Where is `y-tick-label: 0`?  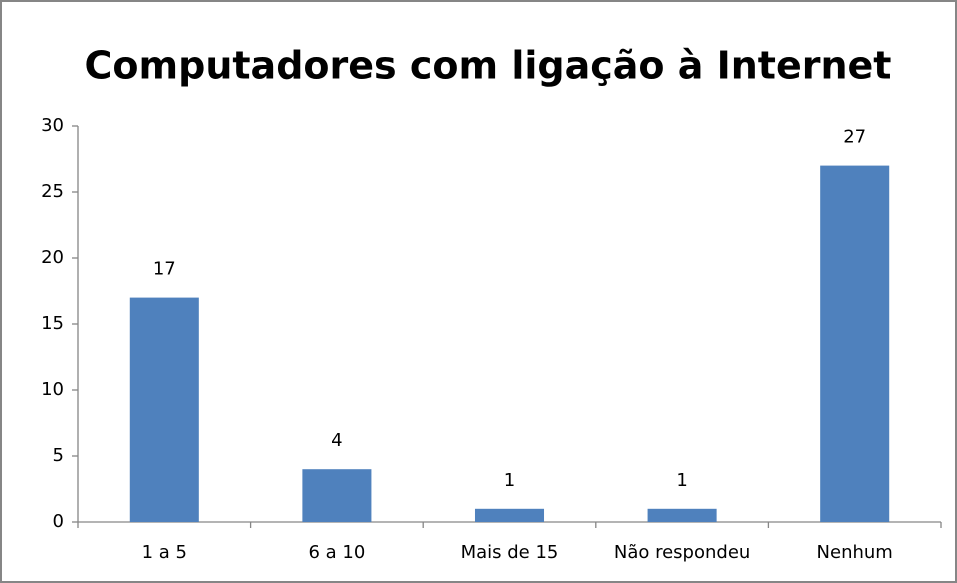 y-tick-label: 0 is located at coordinates (58, 521).